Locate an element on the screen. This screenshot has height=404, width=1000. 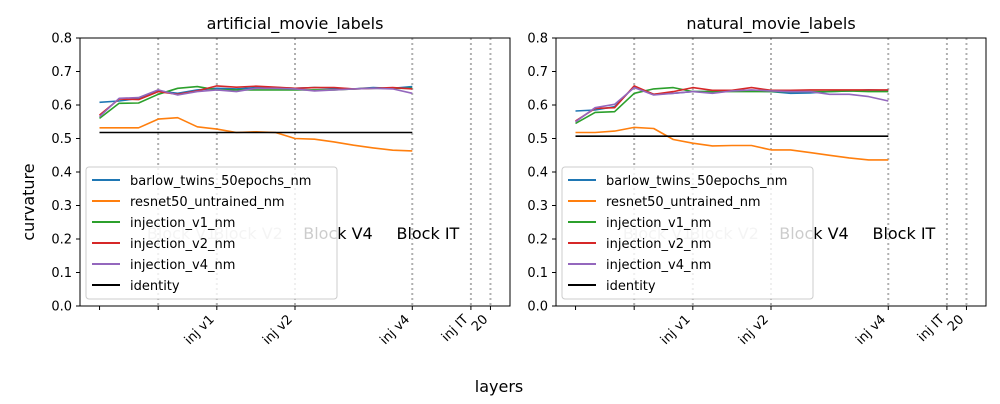
y-axis-label: curvature is located at coordinates (28, 201).